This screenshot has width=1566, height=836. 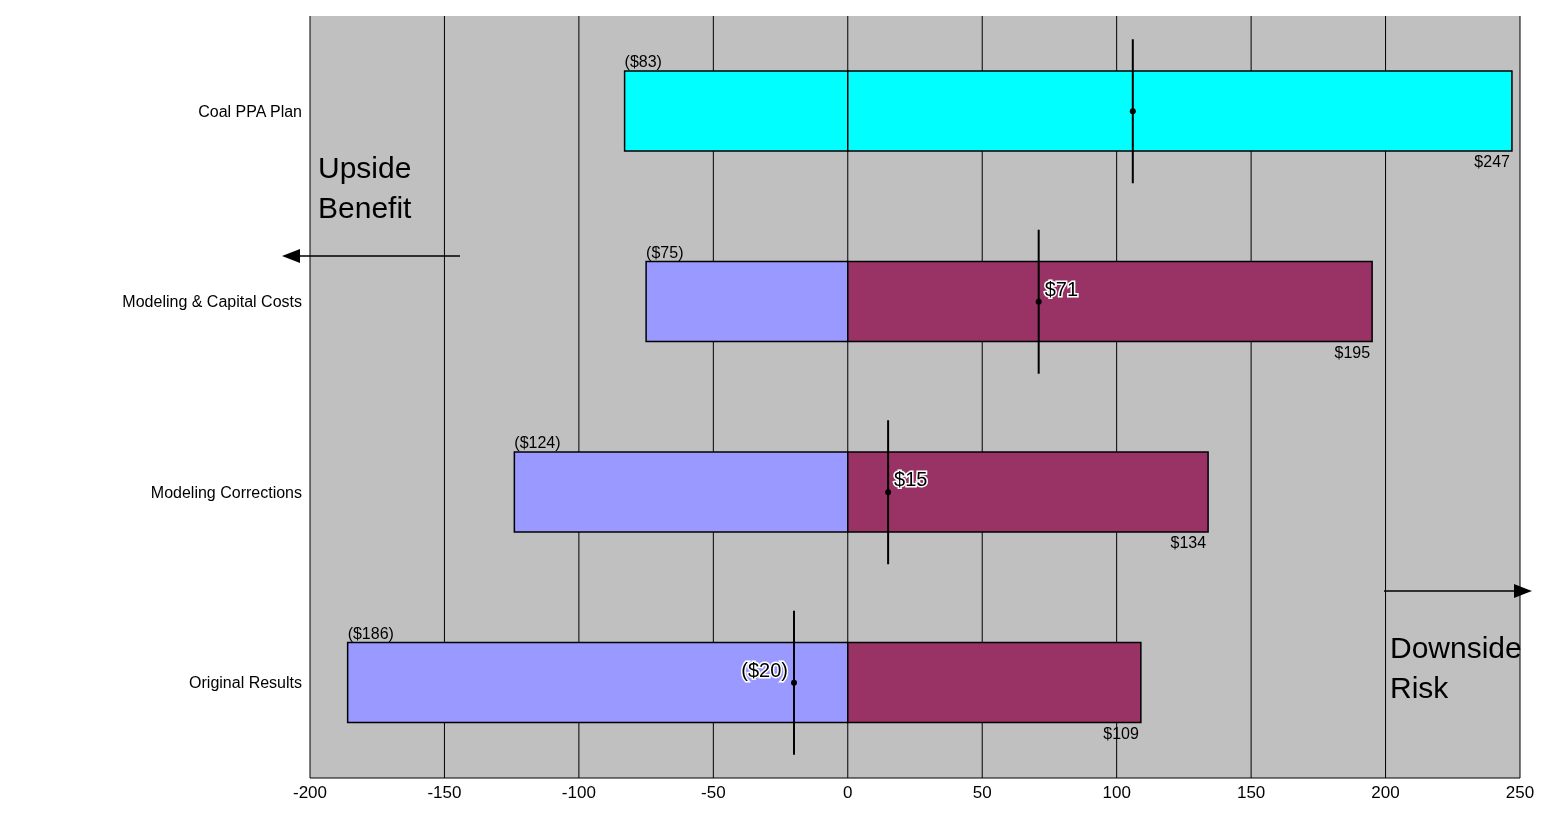 What do you see at coordinates (365, 188) in the screenshot?
I see `annotation: Upside Benefit` at bounding box center [365, 188].